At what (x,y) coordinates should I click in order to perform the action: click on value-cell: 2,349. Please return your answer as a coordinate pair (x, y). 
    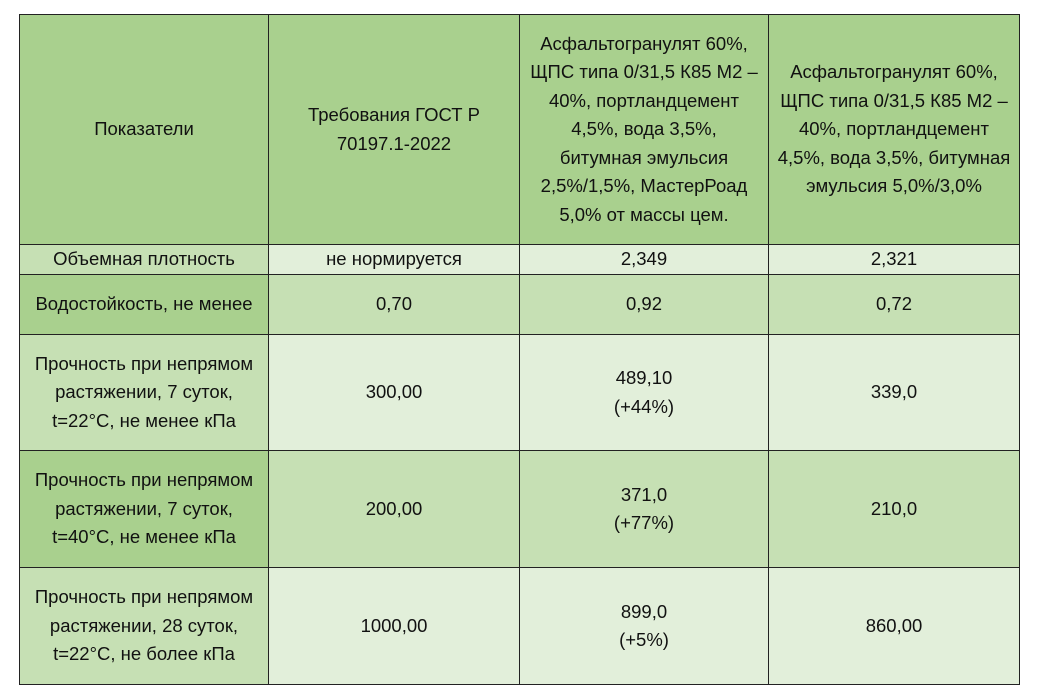
    Looking at the image, I should click on (644, 259).